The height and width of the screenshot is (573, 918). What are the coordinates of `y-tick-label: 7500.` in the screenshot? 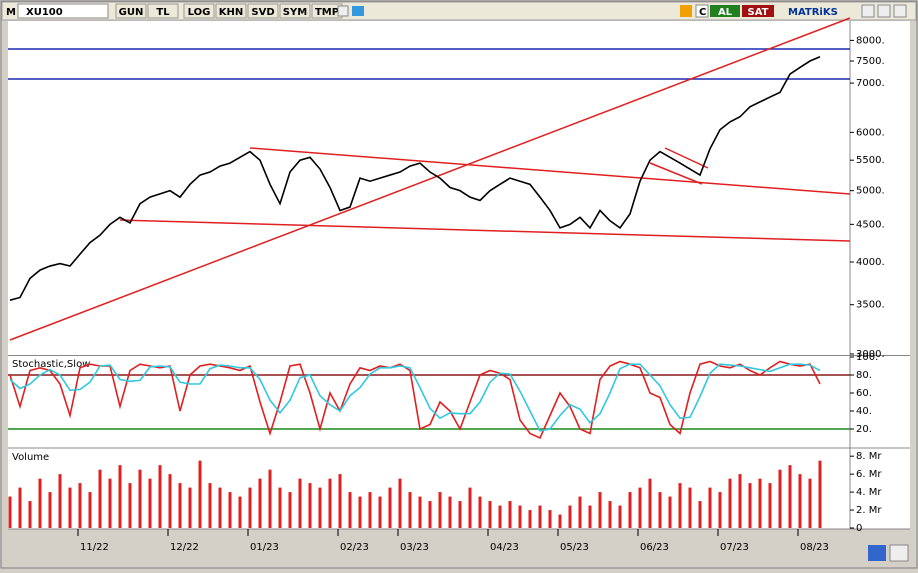 It's located at (870, 61).